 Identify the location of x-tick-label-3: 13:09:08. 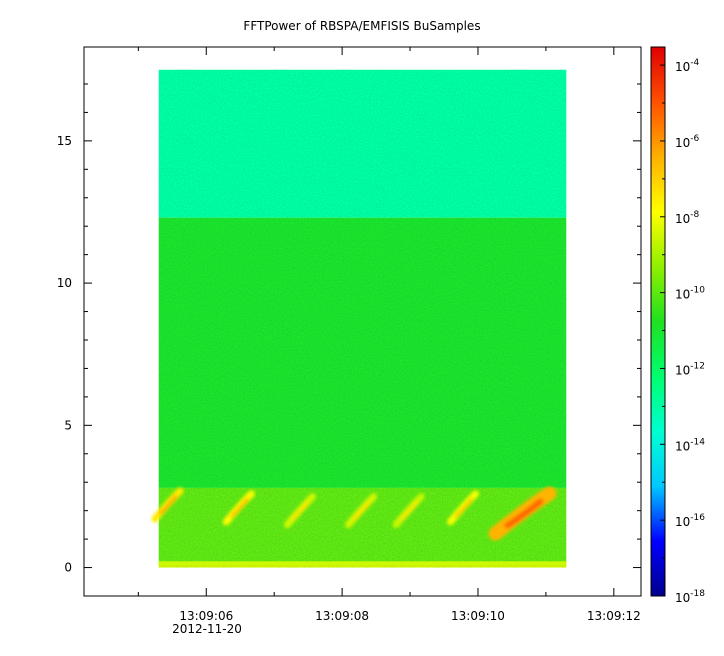
(342, 616).